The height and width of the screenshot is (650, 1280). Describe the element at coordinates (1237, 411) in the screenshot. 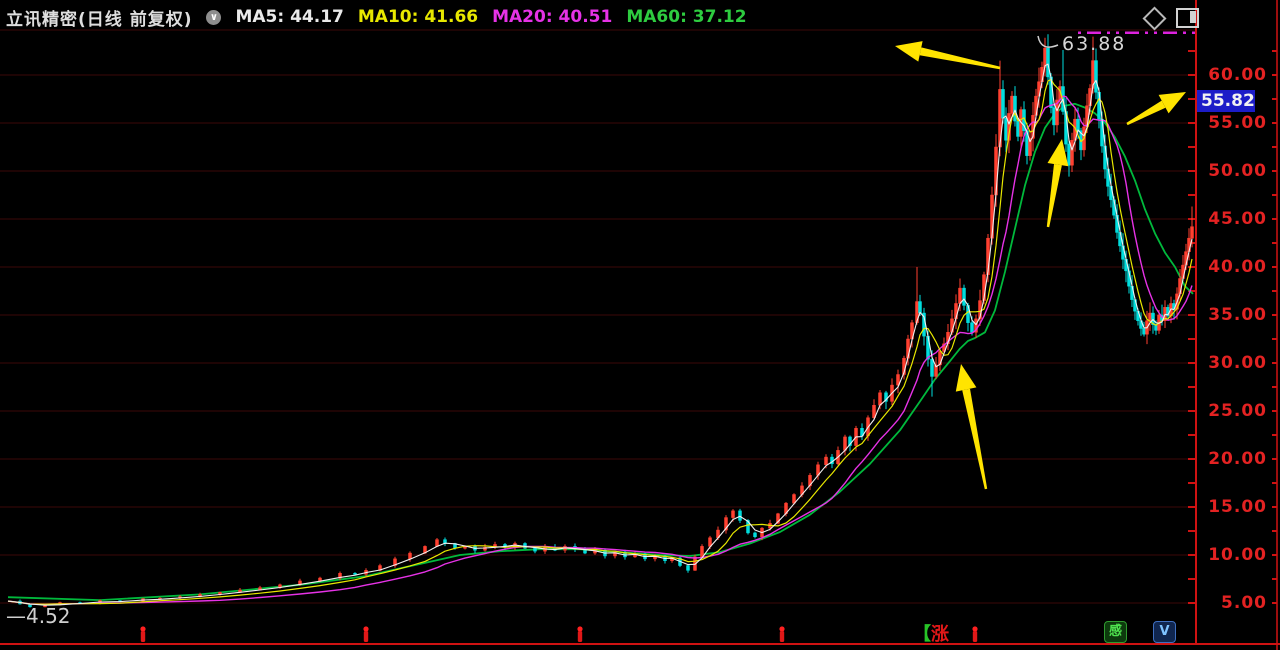

I see `y-axis-label: 25.00` at that location.